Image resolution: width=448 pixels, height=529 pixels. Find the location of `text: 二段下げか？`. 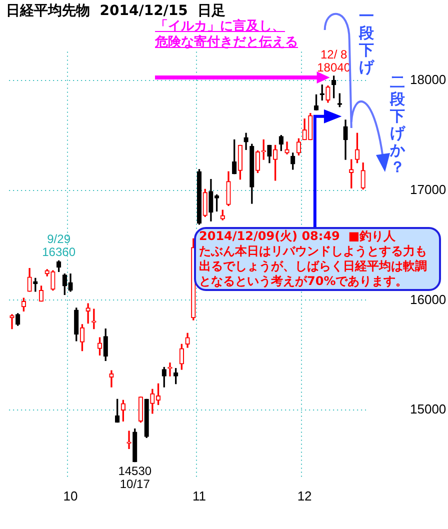

text: 二段下げか？ is located at coordinates (397, 124).